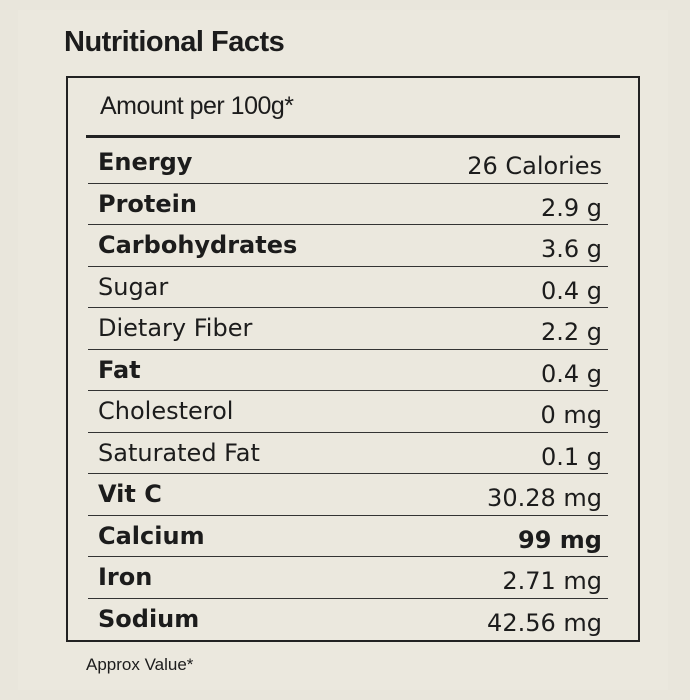 This screenshot has width=690, height=700. I want to click on amount: 2.9 g, so click(571, 207).